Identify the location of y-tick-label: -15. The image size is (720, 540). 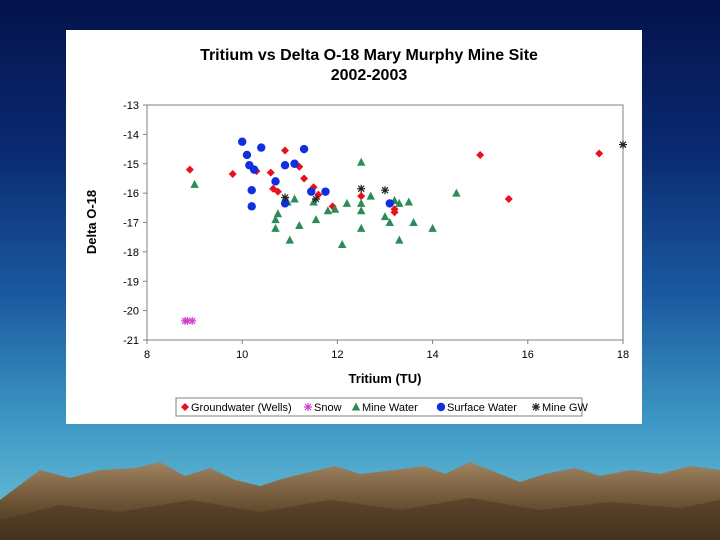
(131, 165).